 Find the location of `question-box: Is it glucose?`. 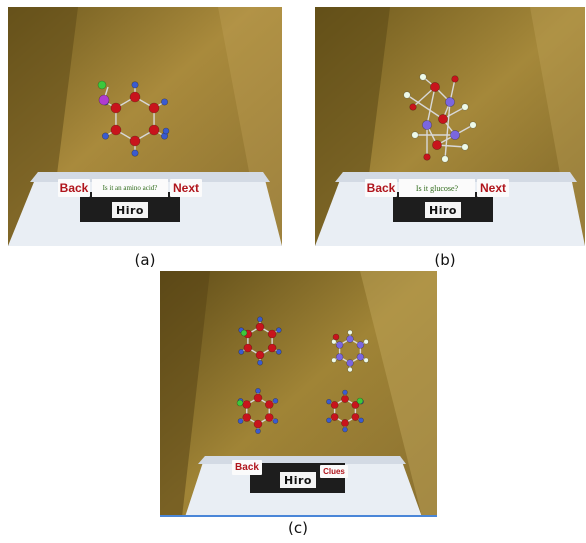

question-box: Is it glucose? is located at coordinates (437, 188).